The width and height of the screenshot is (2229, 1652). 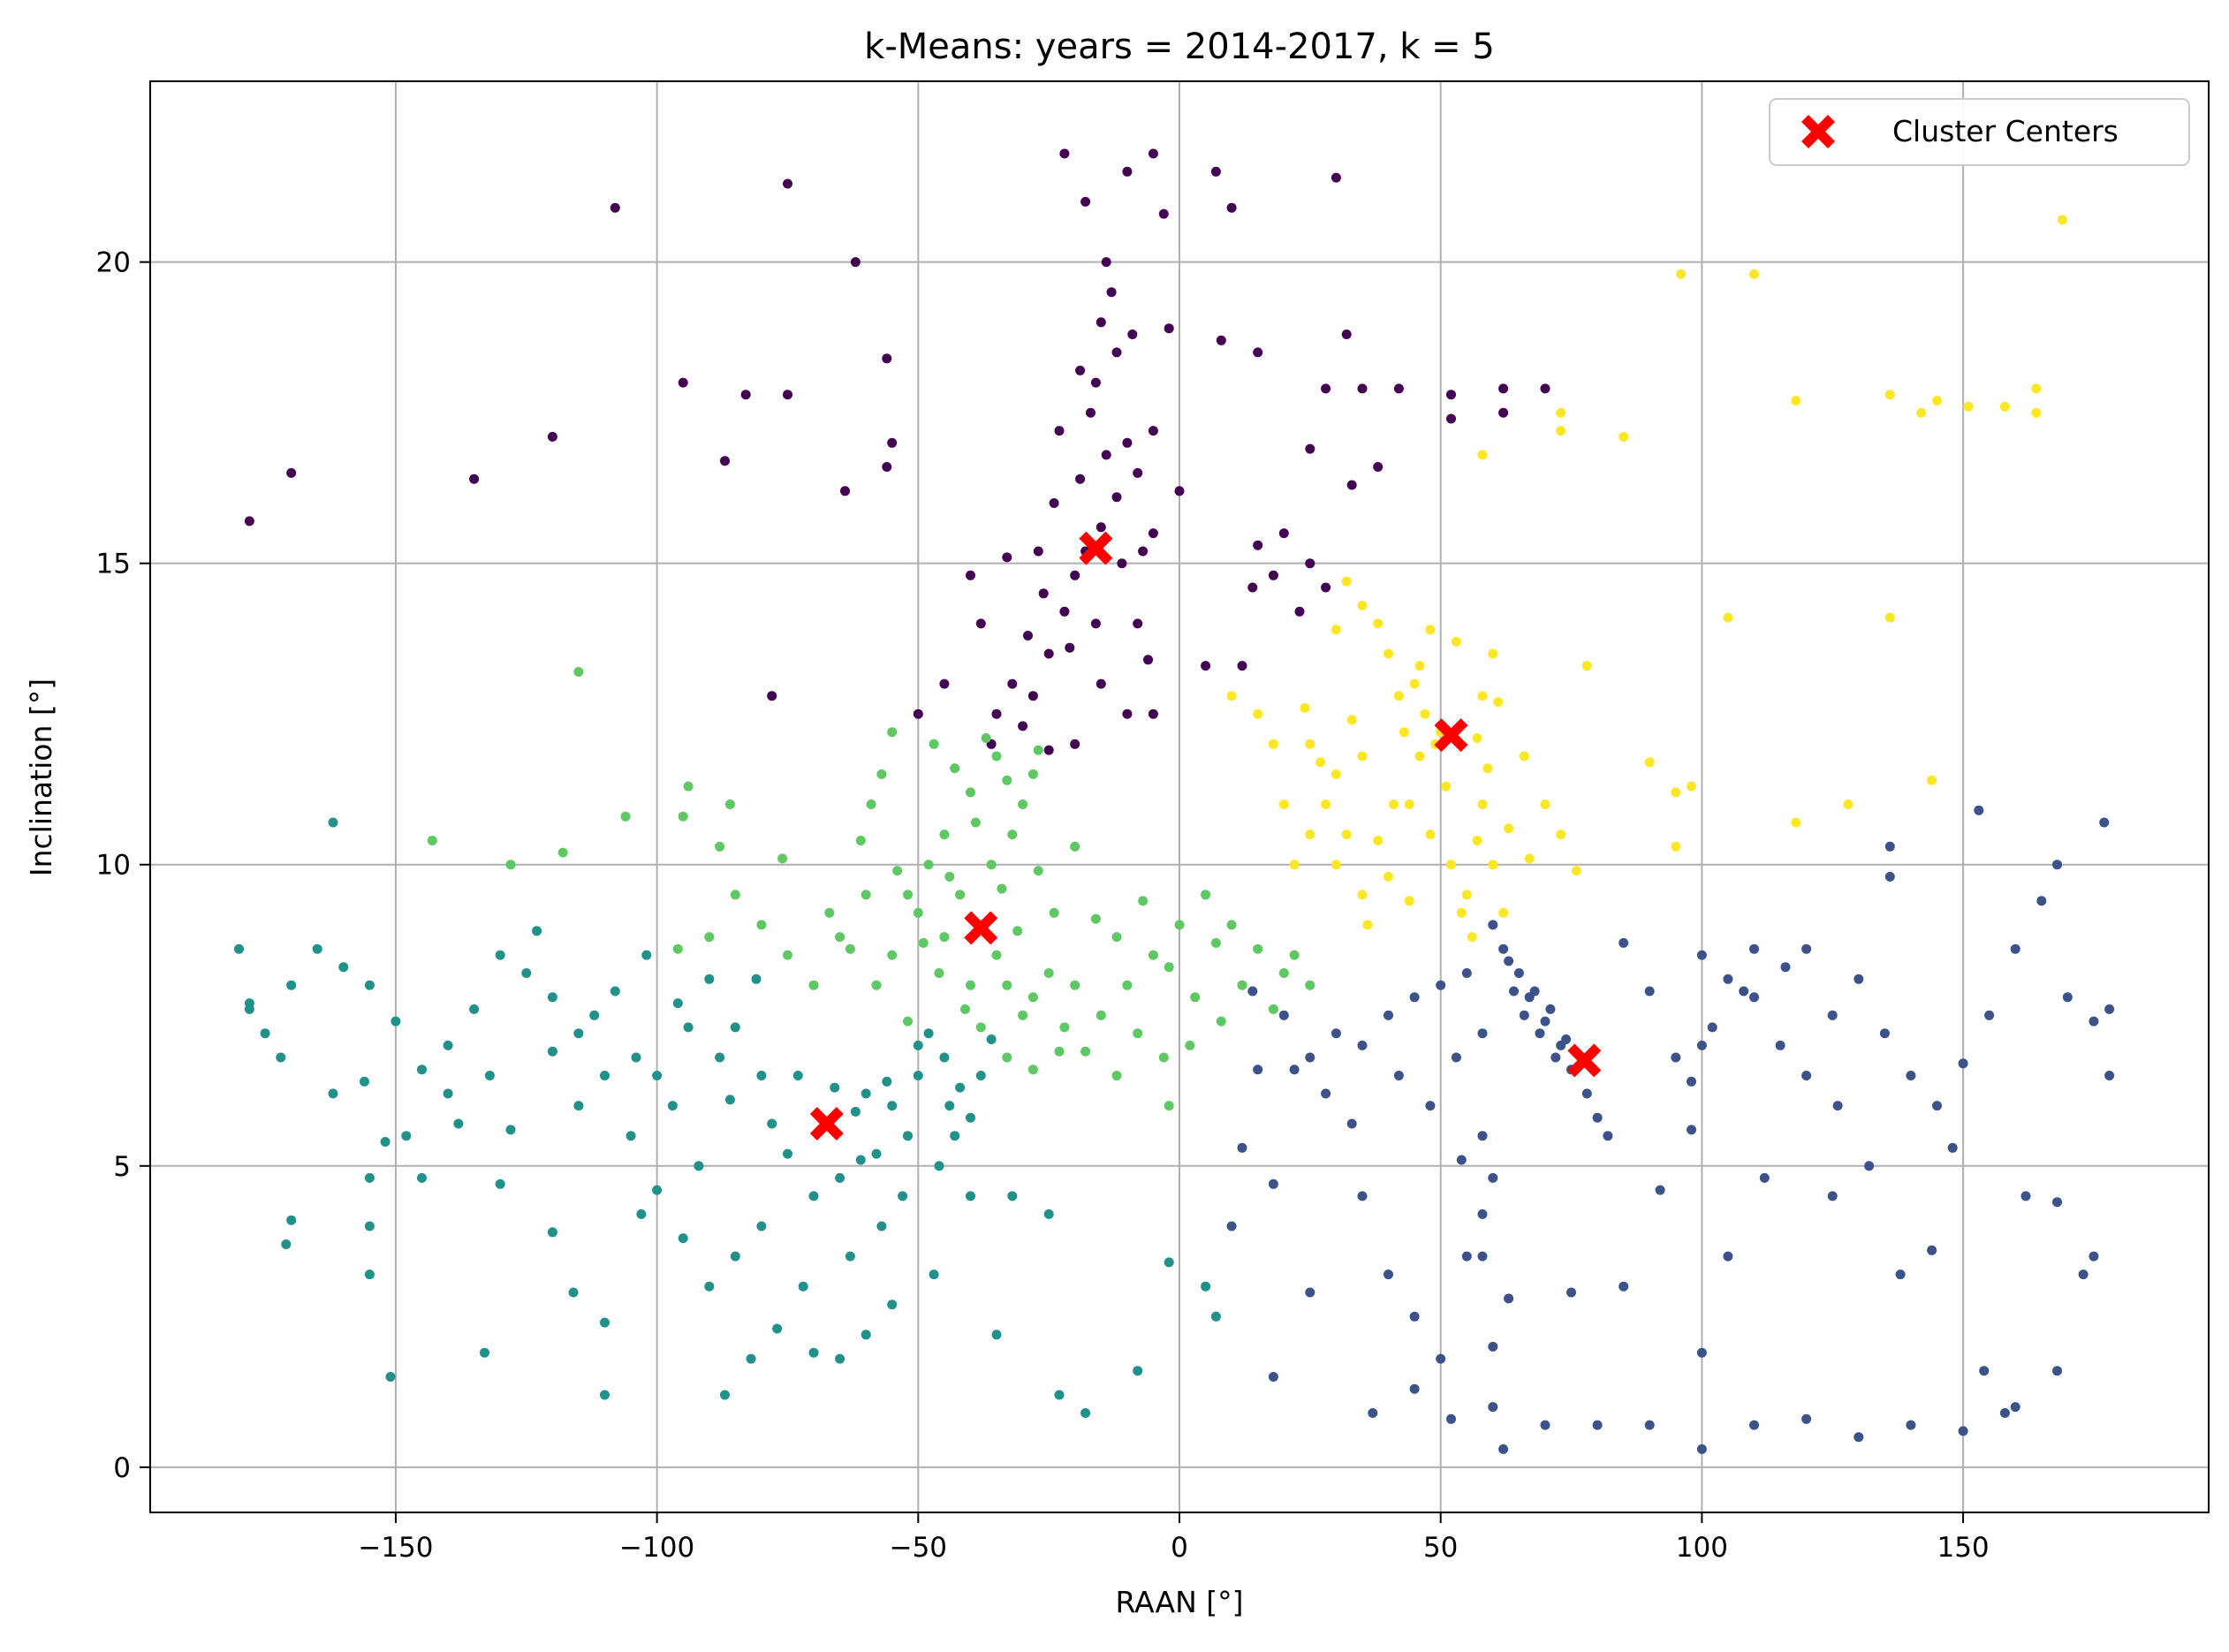 What do you see at coordinates (1440, 1548) in the screenshot?
I see `x-tick-label: 50` at bounding box center [1440, 1548].